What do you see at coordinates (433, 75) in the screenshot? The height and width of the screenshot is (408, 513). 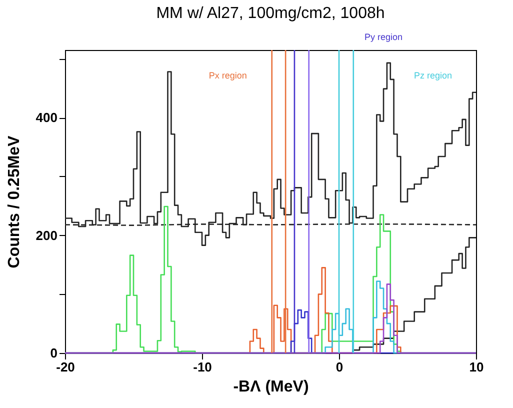 I see `ref-line-label: Pz region` at bounding box center [433, 75].